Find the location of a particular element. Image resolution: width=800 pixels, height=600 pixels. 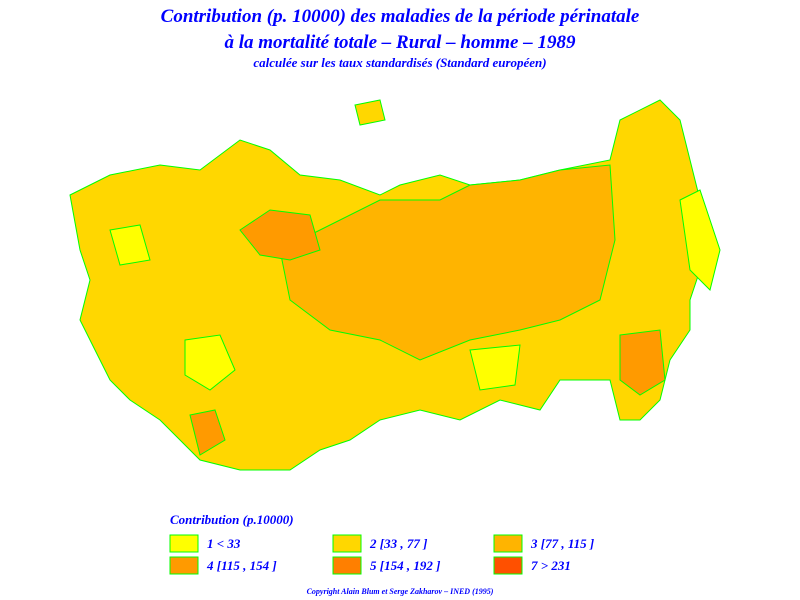

legend-label: 7 > 231 is located at coordinates (551, 565).